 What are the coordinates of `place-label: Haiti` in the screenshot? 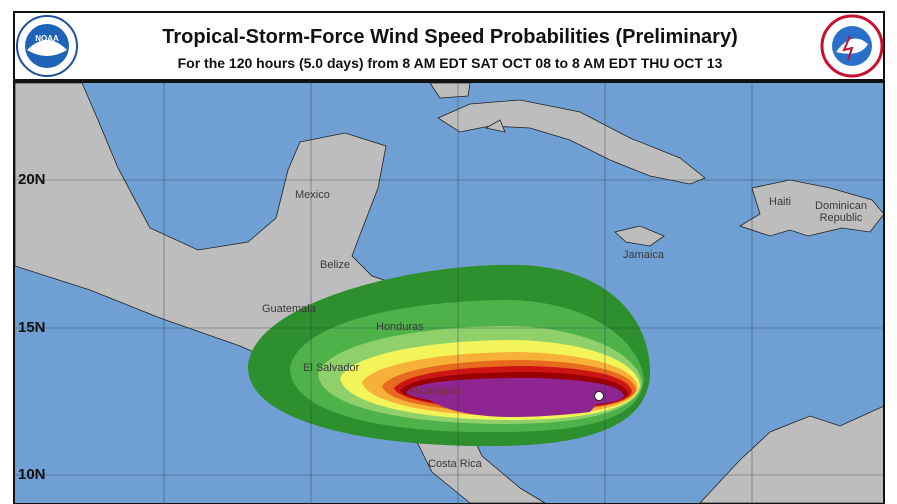 It's located at (780, 202).